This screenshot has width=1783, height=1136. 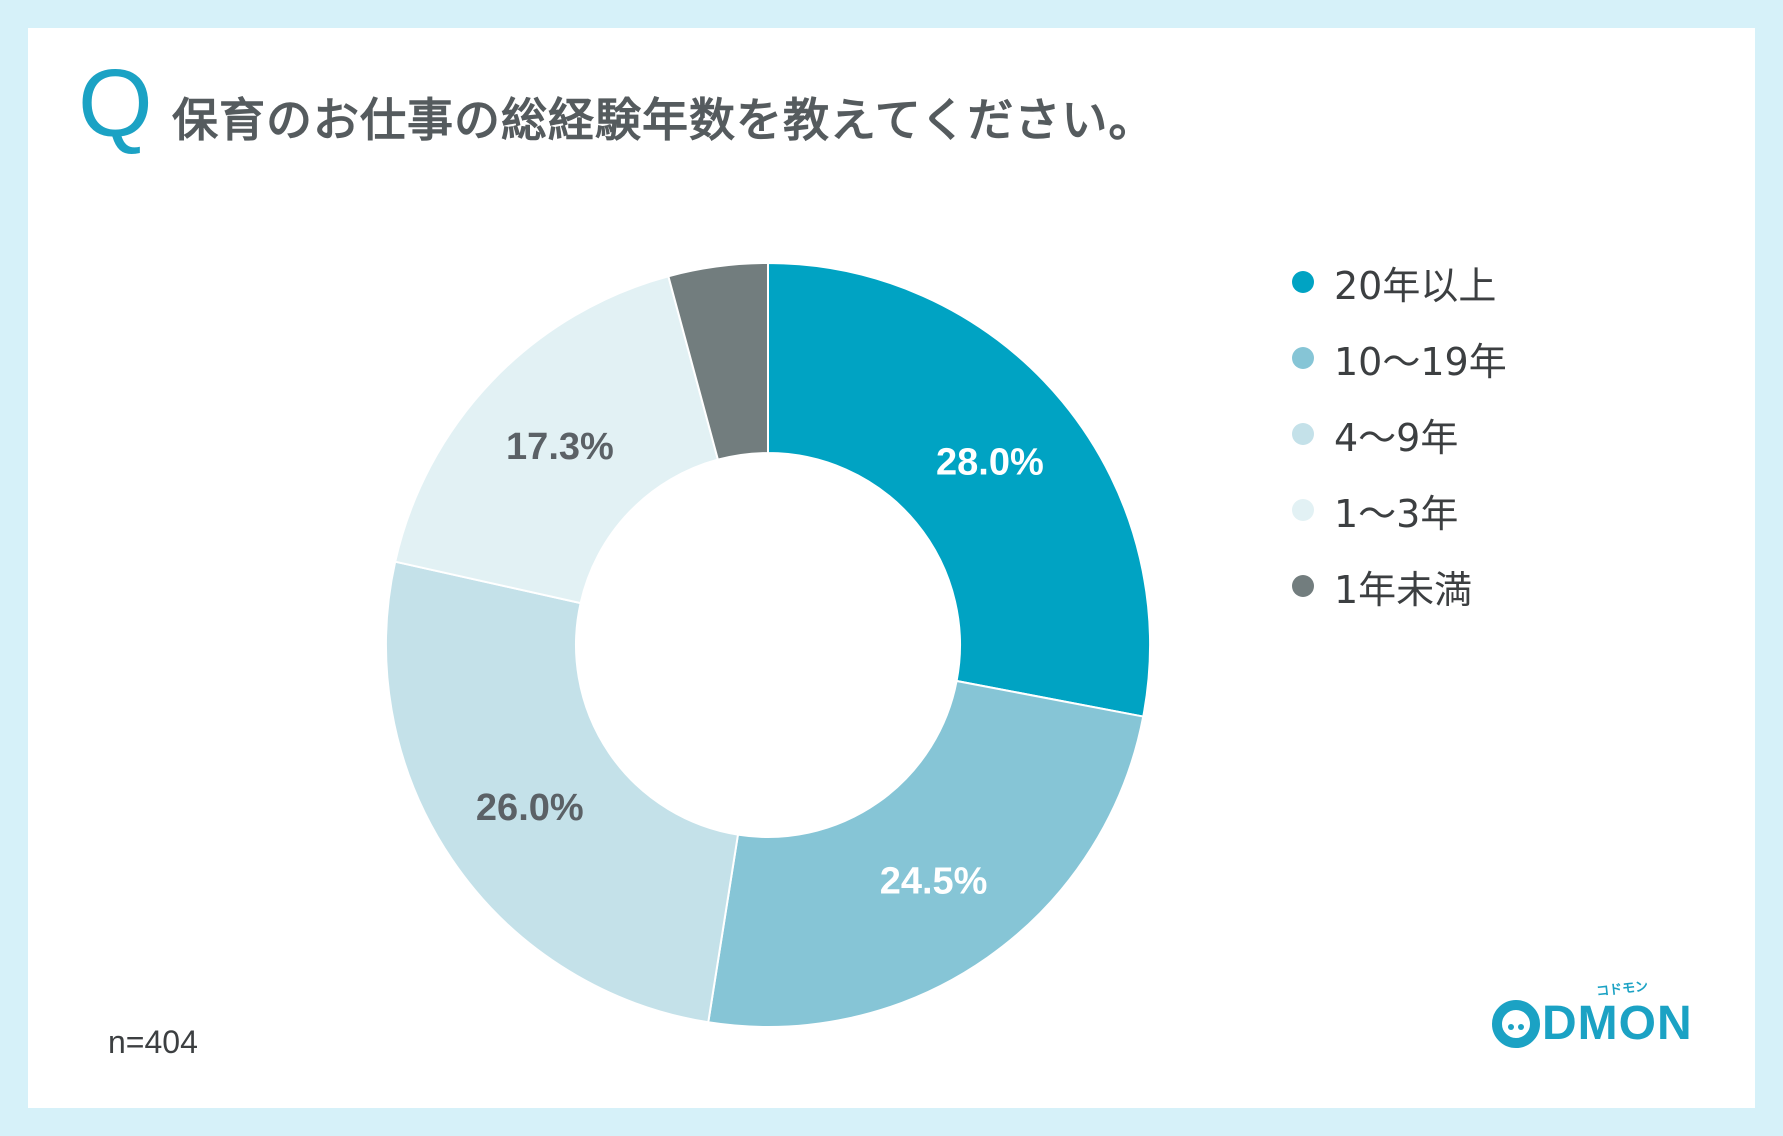 What do you see at coordinates (1415, 285) in the screenshot?
I see `legend-label: 20年以上` at bounding box center [1415, 285].